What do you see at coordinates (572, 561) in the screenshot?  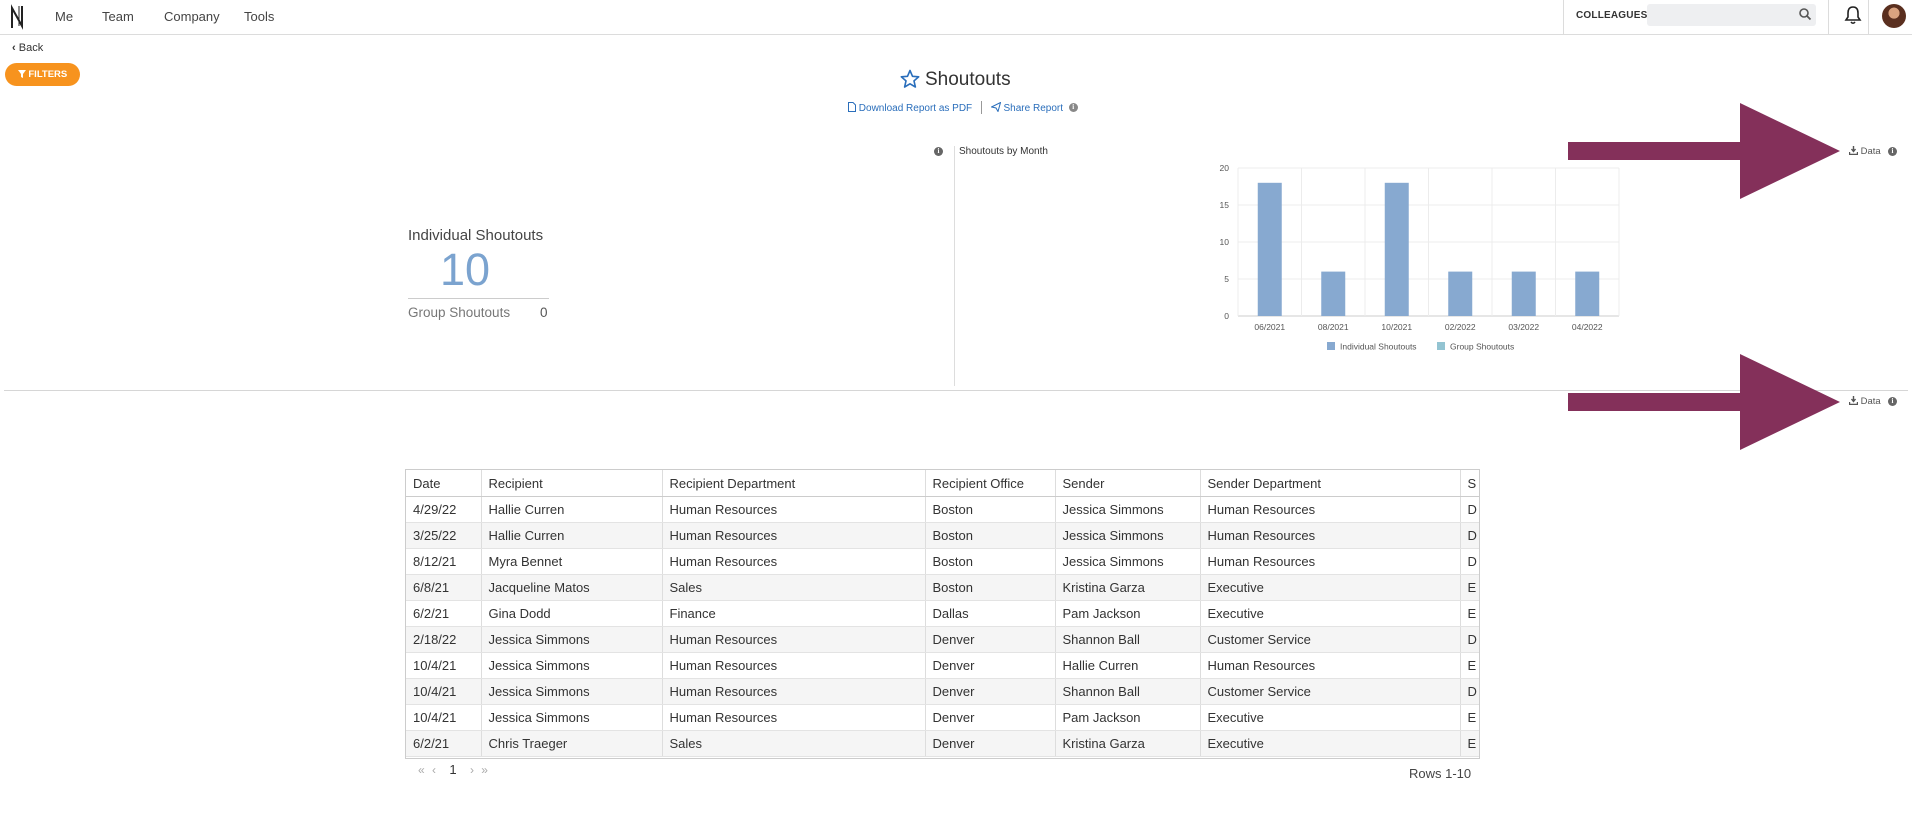 I see `cell-recipient: Myra Bennet` at bounding box center [572, 561].